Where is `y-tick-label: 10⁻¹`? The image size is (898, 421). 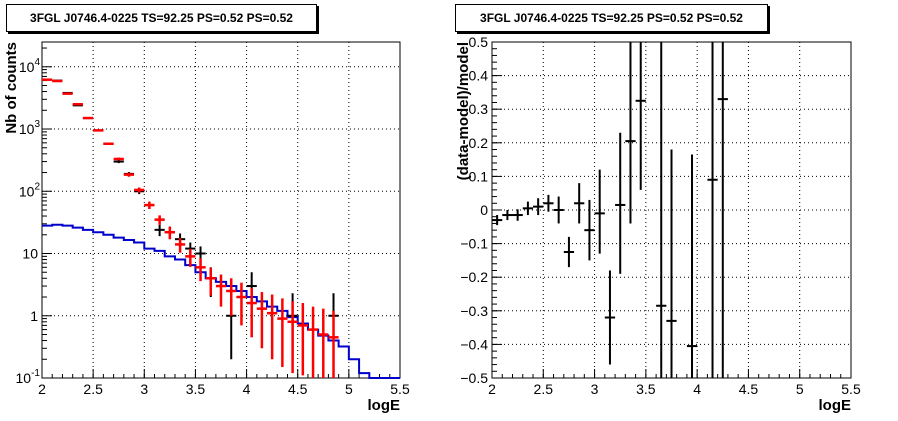 y-tick-label: 10⁻¹ is located at coordinates (28, 377).